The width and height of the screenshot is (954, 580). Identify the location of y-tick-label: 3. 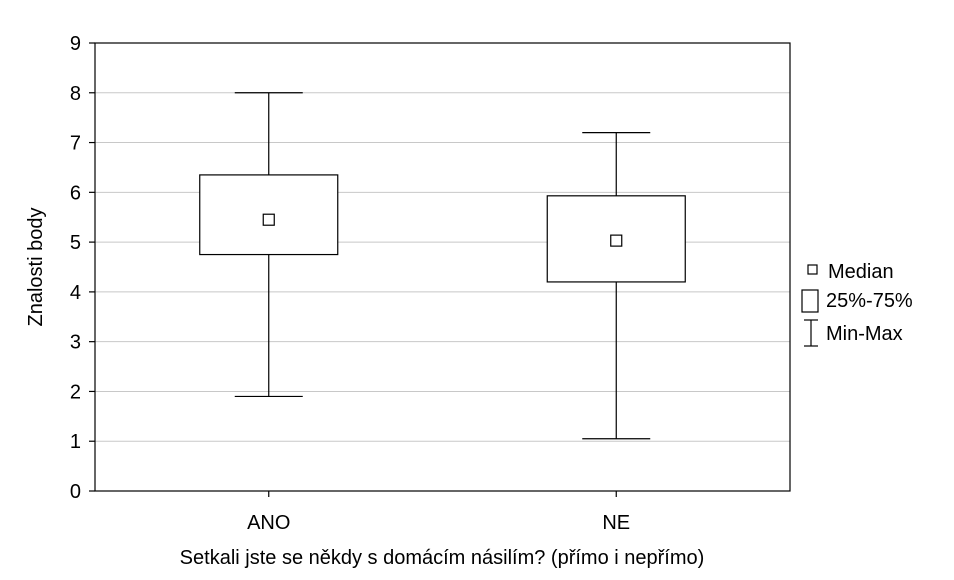
(75, 343).